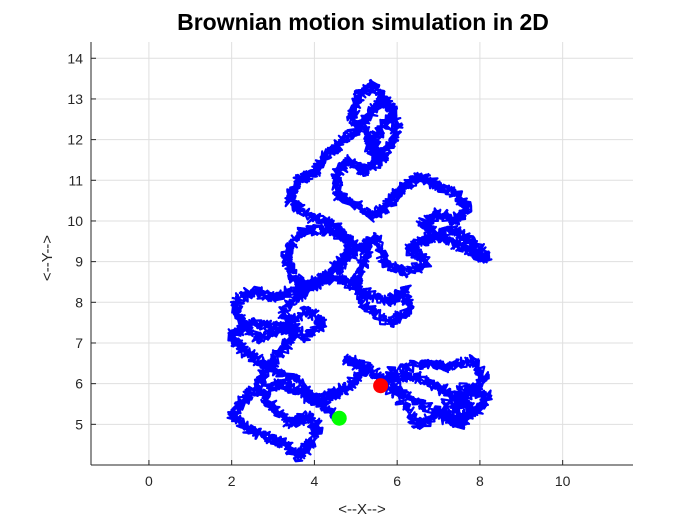  Describe the element at coordinates (315, 481) in the screenshot. I see `x-tick-label: 4` at that location.